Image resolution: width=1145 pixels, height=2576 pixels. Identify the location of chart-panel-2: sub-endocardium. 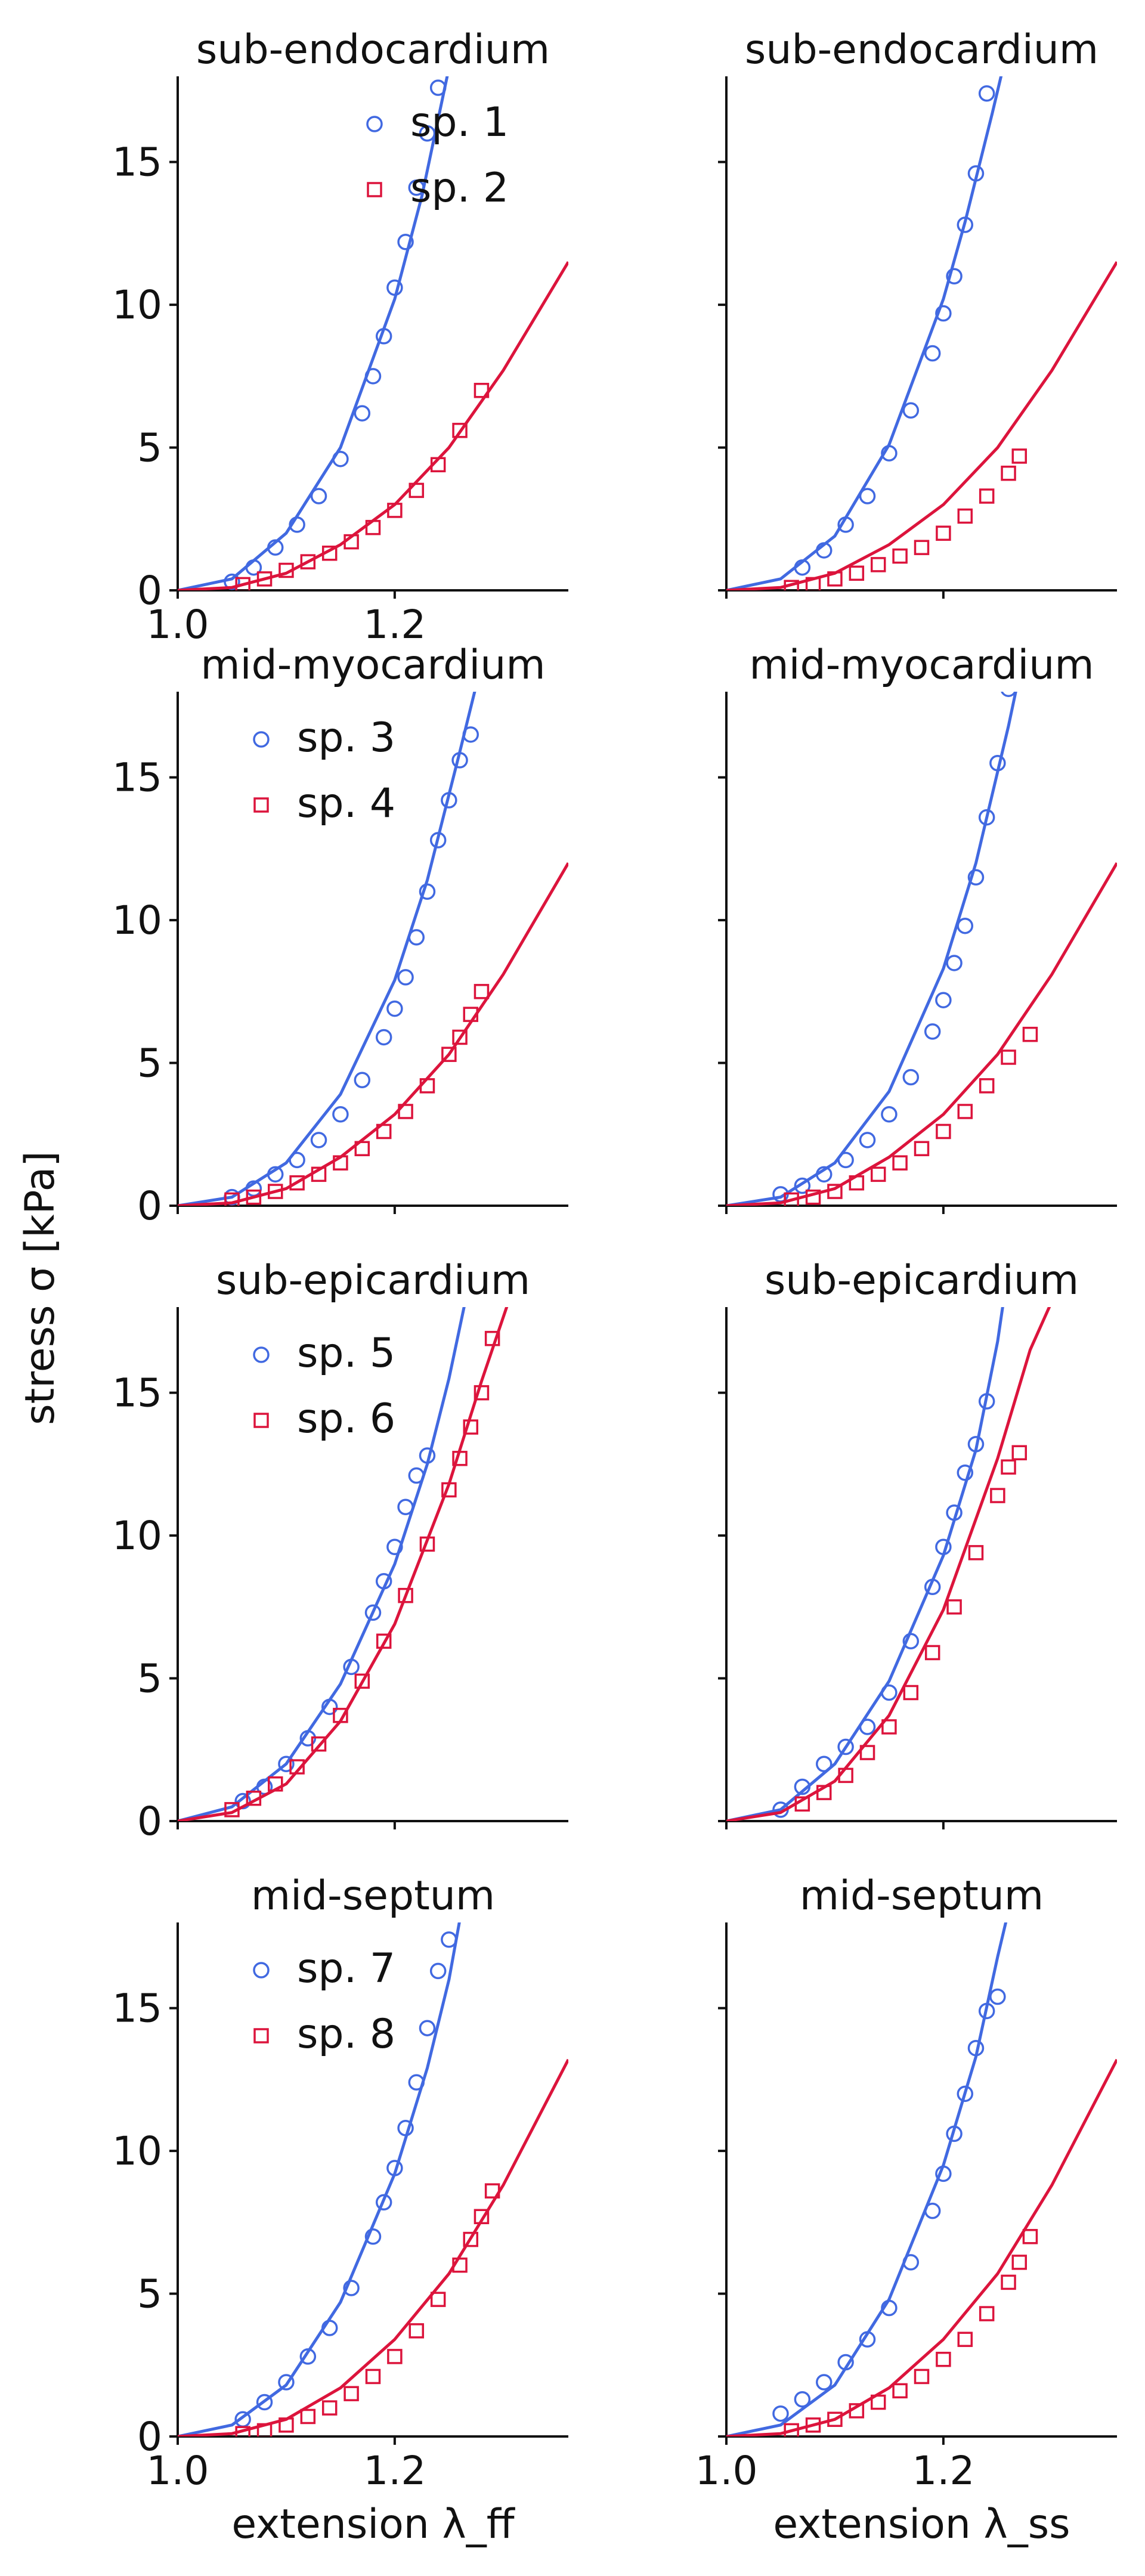
(917, 312).